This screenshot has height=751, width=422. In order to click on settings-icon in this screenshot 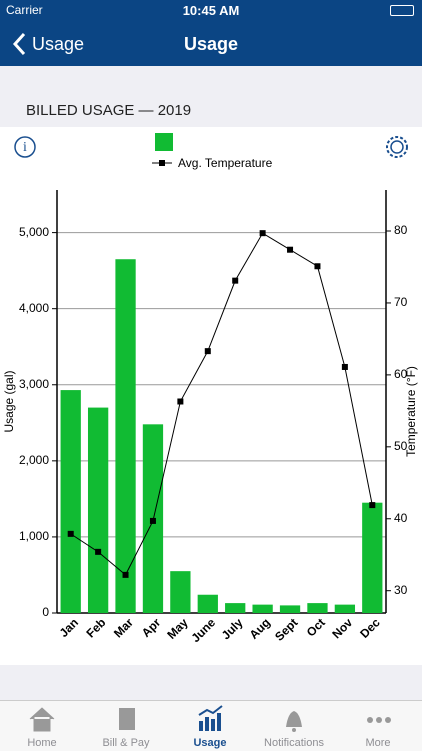, I will do `click(397, 147)`.